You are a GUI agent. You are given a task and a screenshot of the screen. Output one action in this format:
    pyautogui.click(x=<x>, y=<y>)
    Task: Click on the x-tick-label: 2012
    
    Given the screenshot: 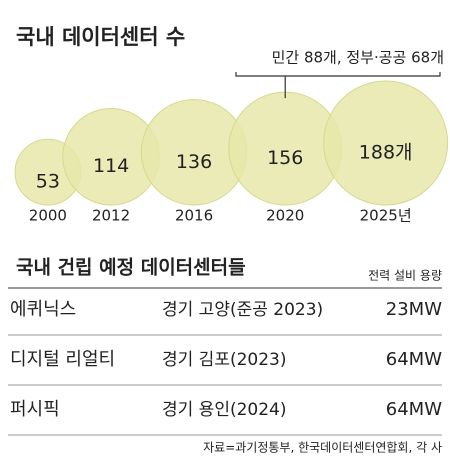 What is the action you would take?
    pyautogui.click(x=111, y=216)
    